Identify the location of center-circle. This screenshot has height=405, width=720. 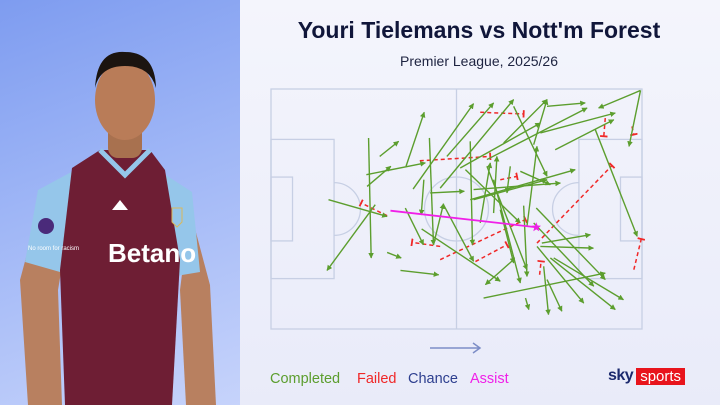
(456, 209).